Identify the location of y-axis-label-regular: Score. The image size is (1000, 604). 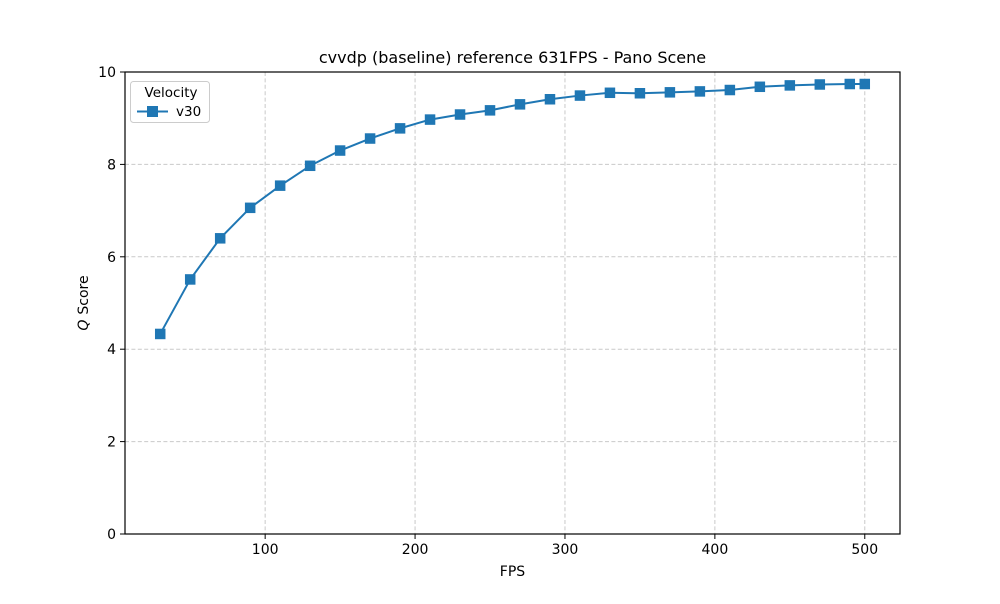
(84, 294).